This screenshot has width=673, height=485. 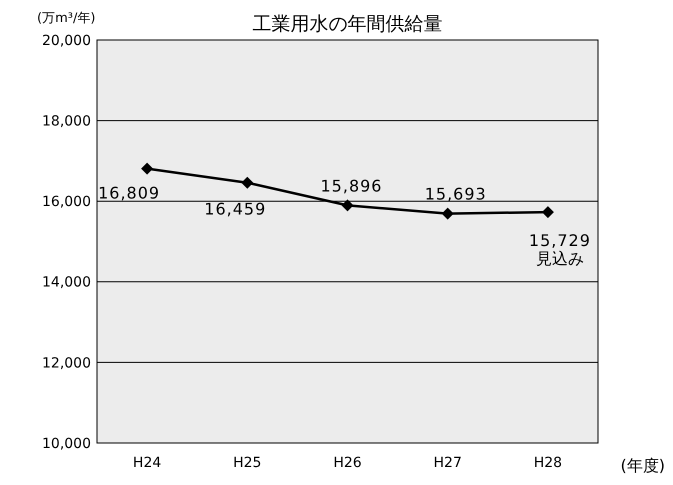 What do you see at coordinates (347, 24) in the screenshot?
I see `chart-title: 工業用水の年間供給量` at bounding box center [347, 24].